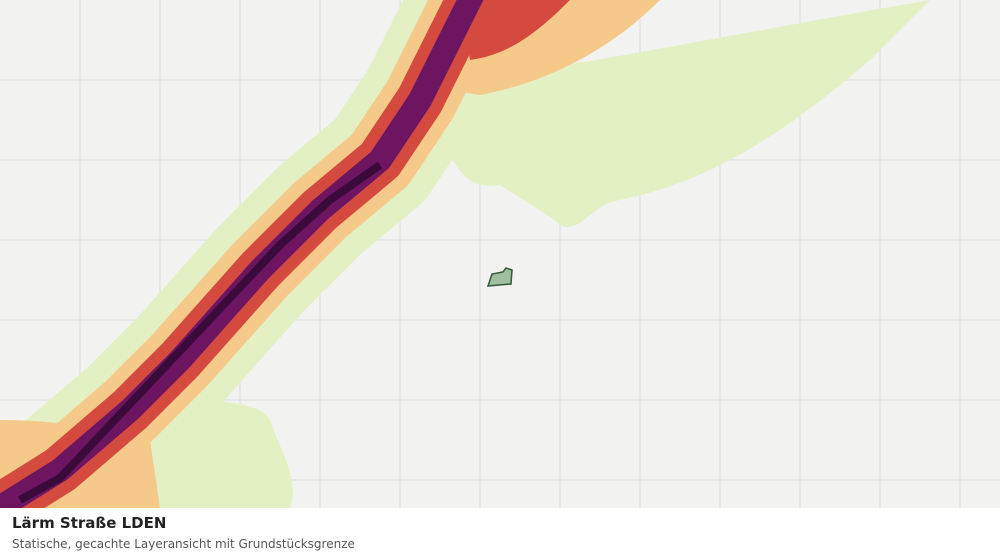 This screenshot has width=1000, height=560. I want to click on layer-title: Lärm Straße LDEN, so click(89, 523).